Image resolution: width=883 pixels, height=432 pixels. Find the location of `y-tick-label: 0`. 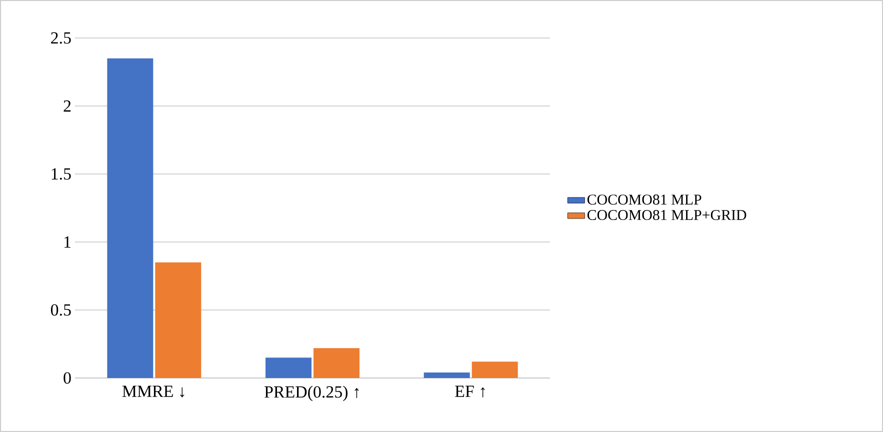

y-tick-label: 0 is located at coordinates (67, 378).